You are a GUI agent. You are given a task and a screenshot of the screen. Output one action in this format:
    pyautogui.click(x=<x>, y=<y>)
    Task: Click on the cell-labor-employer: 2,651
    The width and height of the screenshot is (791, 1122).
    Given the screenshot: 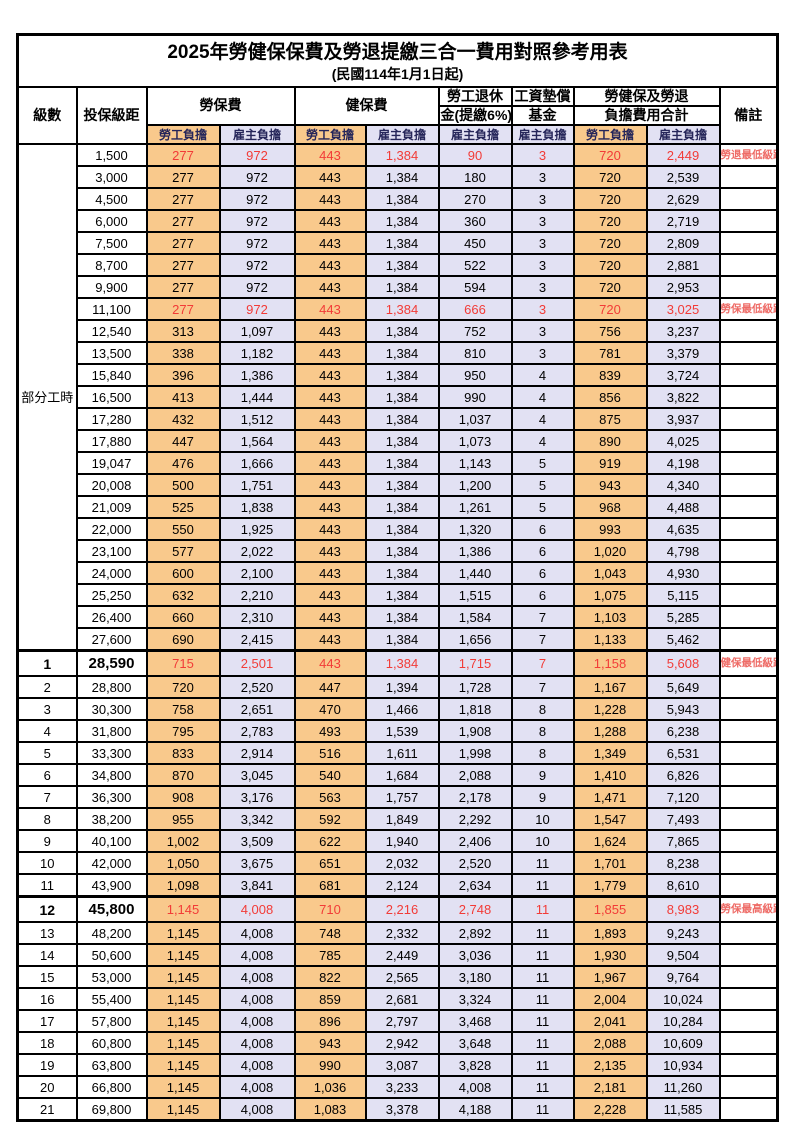 What is the action you would take?
    pyautogui.click(x=257, y=709)
    